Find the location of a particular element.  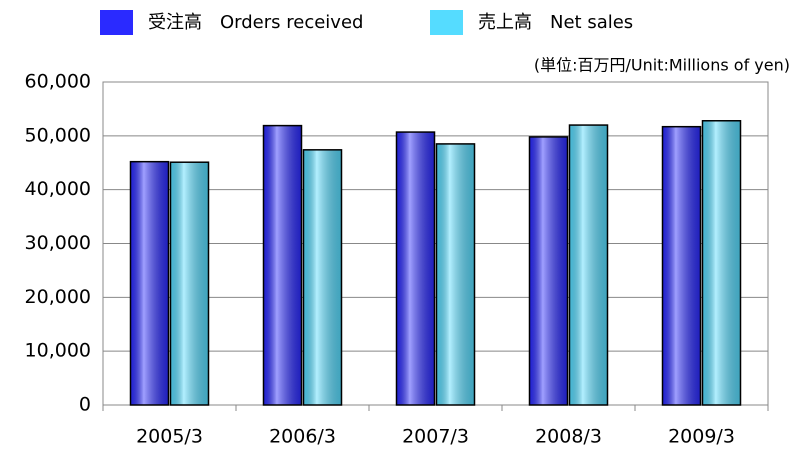

x-tick-label: 2008/3 is located at coordinates (568, 437).